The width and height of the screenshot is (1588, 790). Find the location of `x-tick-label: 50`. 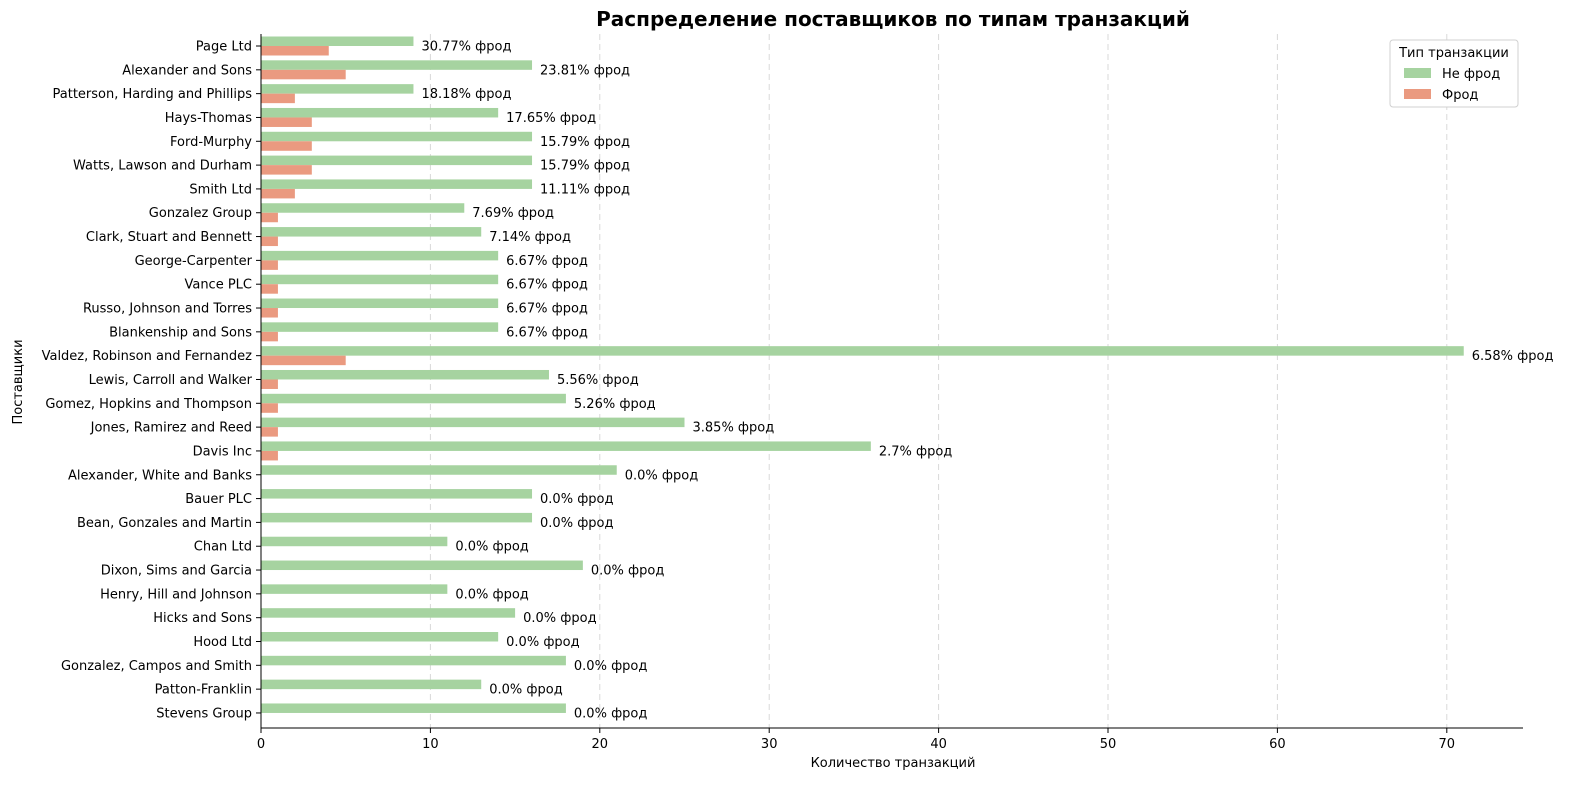

x-tick-label: 50 is located at coordinates (1108, 744).